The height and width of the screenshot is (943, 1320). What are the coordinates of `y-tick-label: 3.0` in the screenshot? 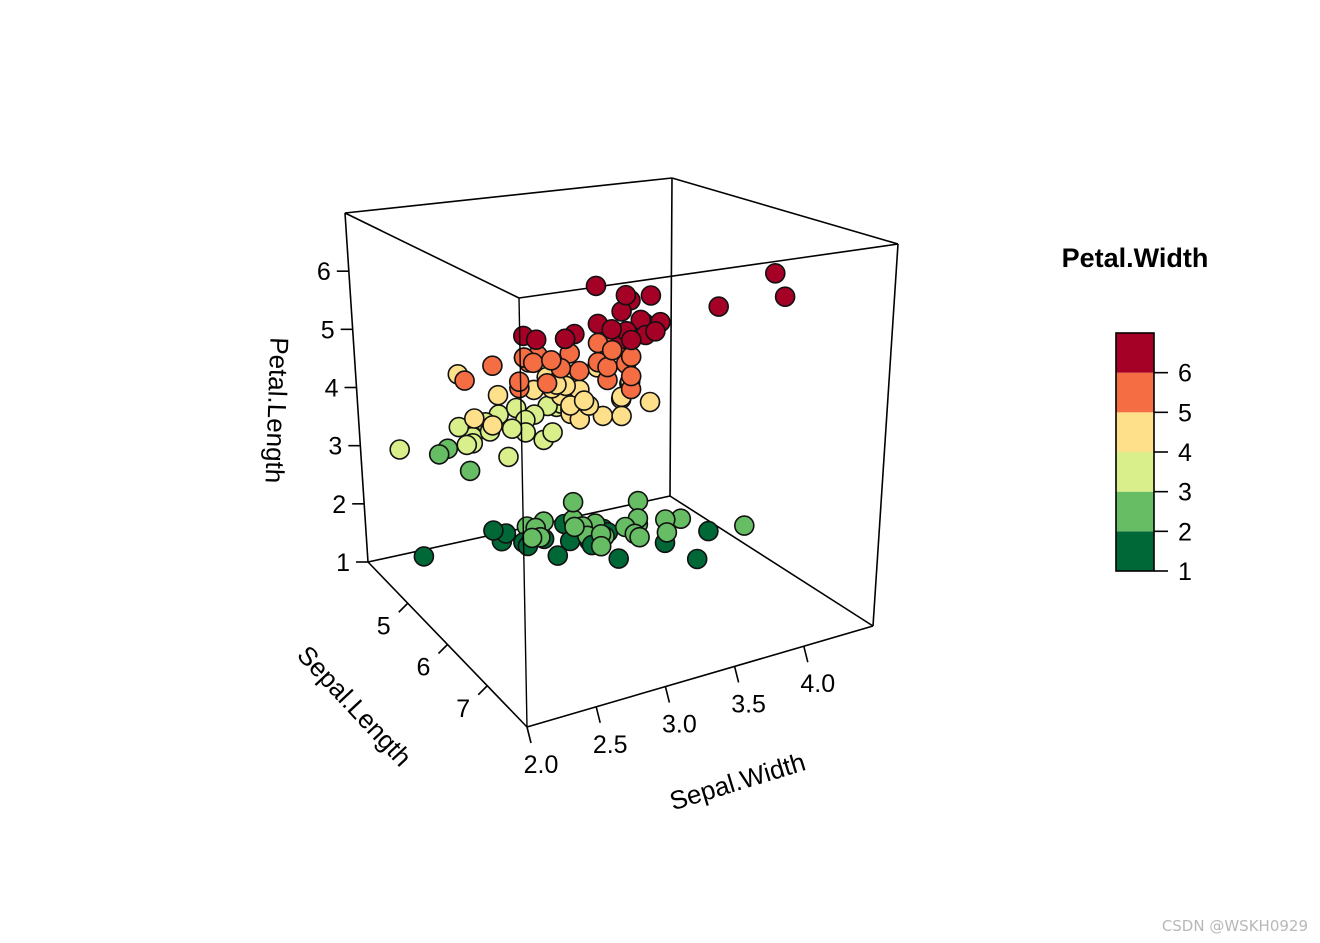 It's located at (679, 725).